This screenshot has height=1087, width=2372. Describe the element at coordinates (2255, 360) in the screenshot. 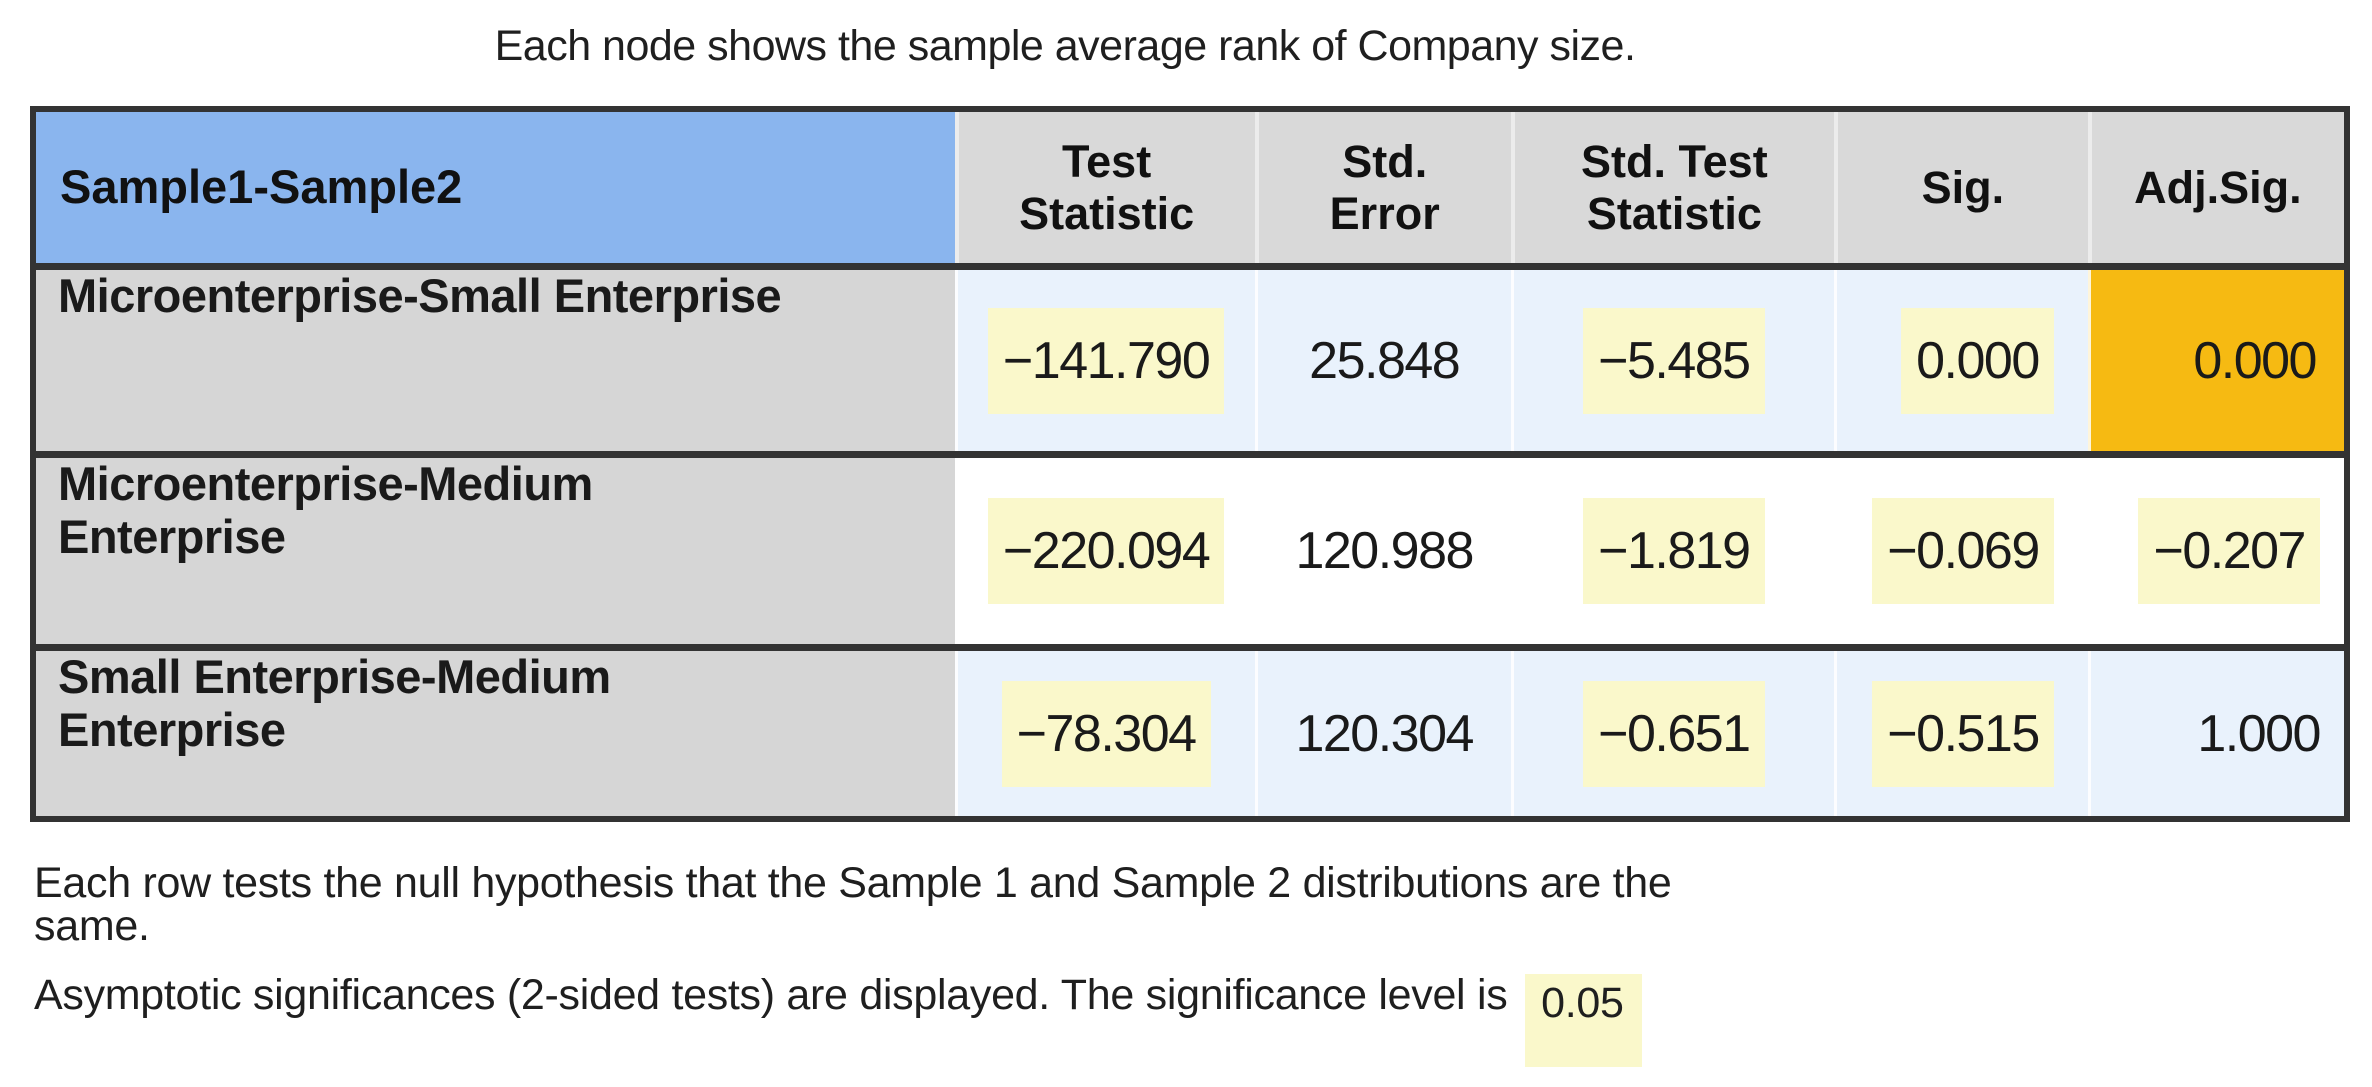

I see `plain-value: 0.000` at that location.